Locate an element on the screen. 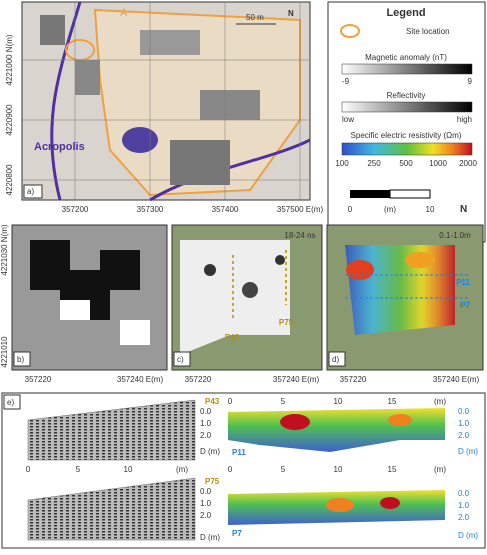 Image resolution: width=487 pixels, height=555 pixels. tick: 9 is located at coordinates (470, 81).